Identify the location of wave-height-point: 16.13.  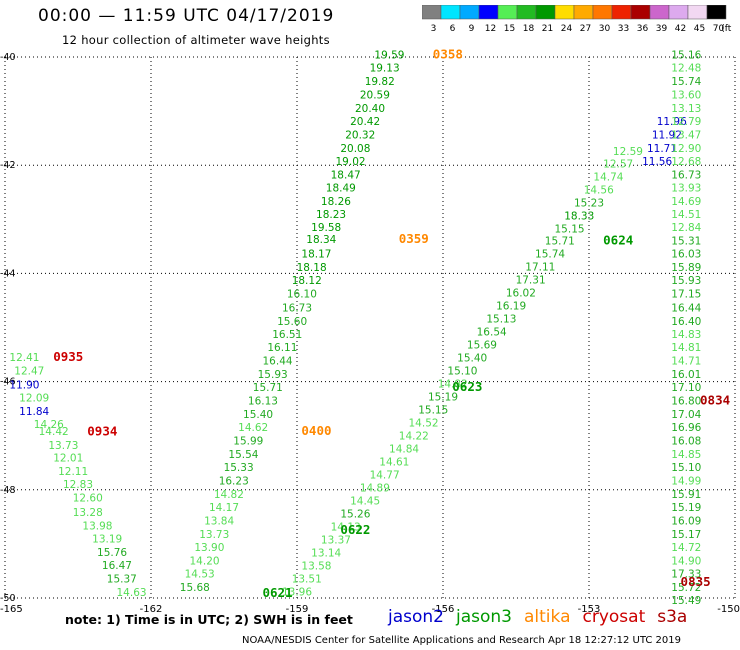
(263, 401).